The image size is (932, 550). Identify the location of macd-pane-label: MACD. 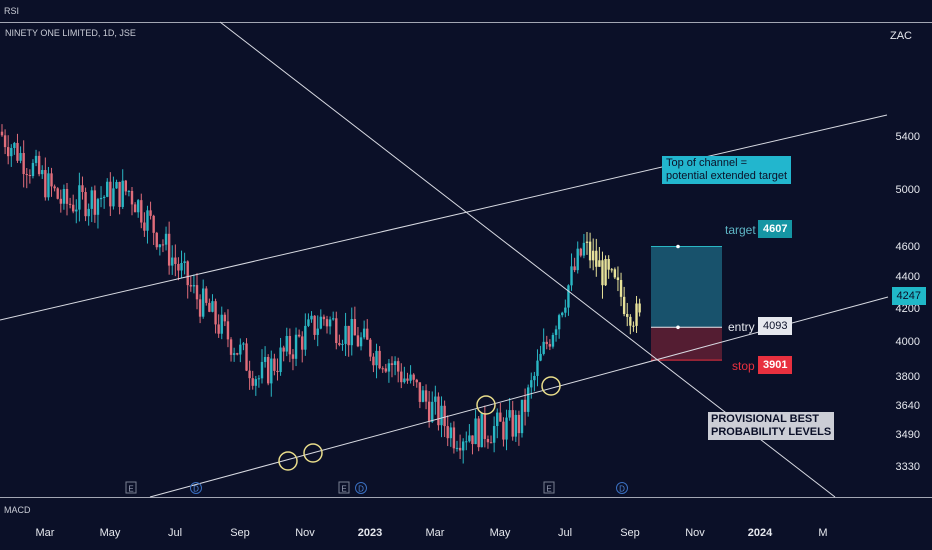
(17, 510).